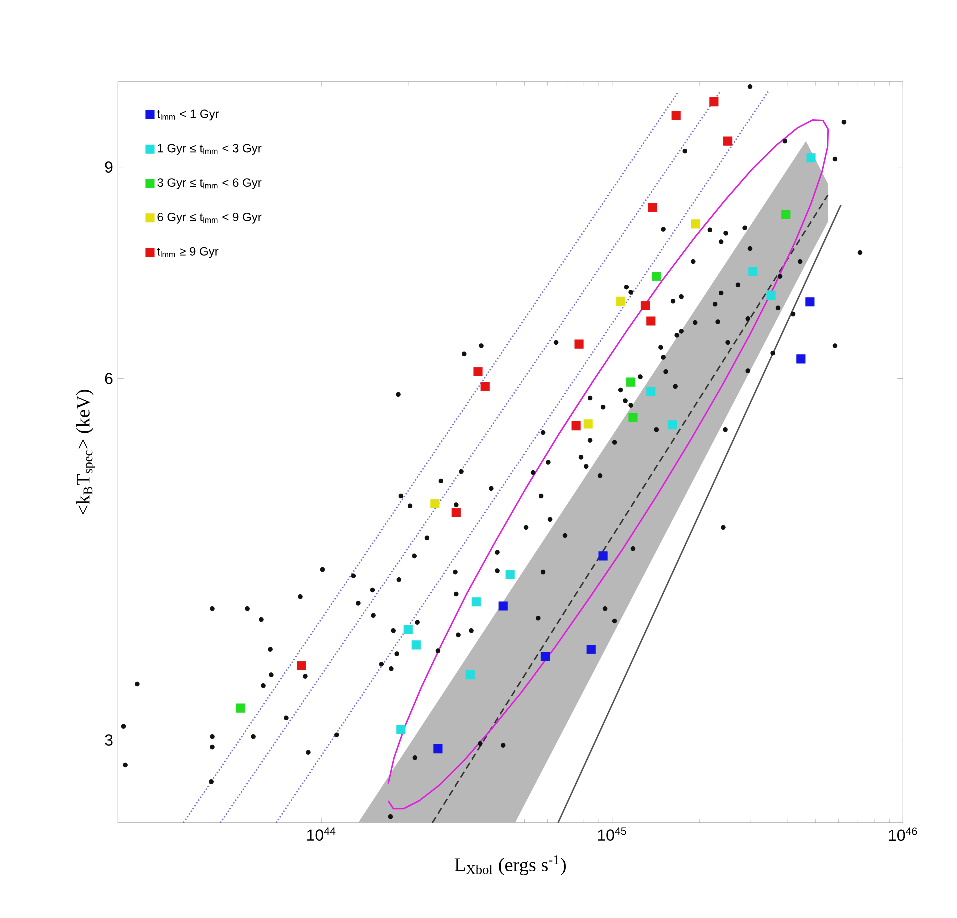  What do you see at coordinates (612, 834) in the screenshot?
I see `x-tick-label: 10$^{45}$` at bounding box center [612, 834].